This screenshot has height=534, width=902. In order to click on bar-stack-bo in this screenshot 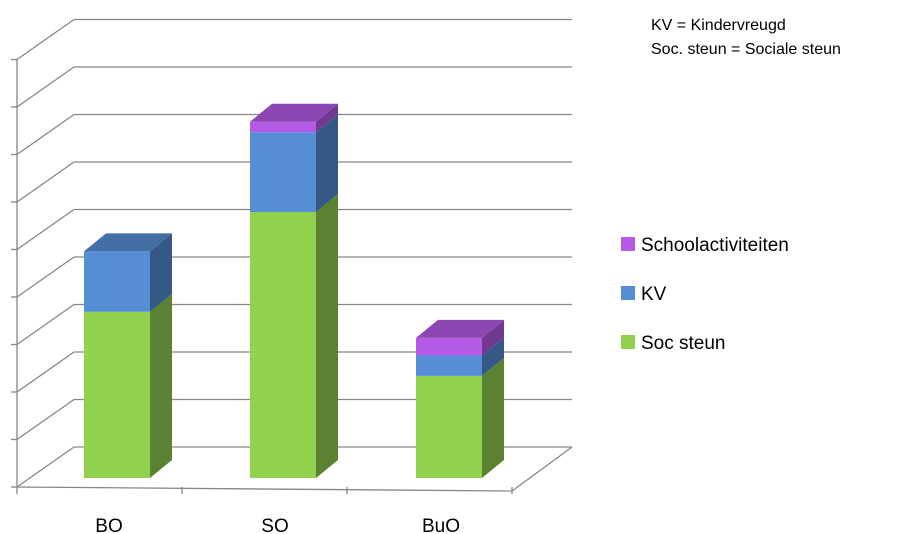, I will do `click(128, 355)`.